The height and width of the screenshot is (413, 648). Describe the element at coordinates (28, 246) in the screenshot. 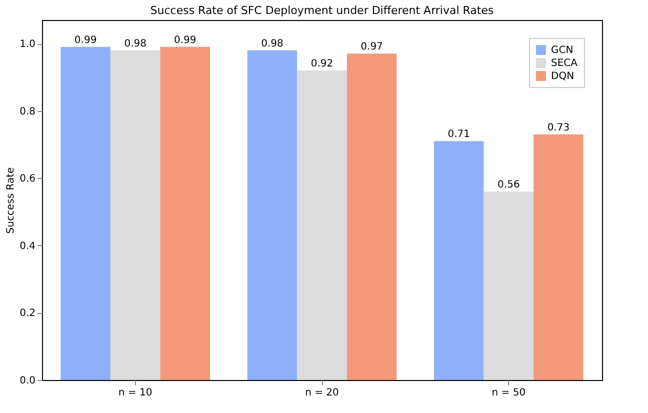

I see `y-tick-label: 0.4` at that location.